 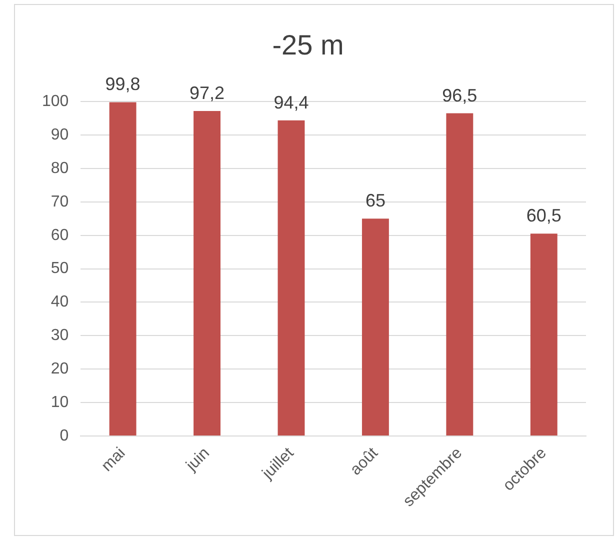 What do you see at coordinates (64, 435) in the screenshot?
I see `y-tick-label: 0` at bounding box center [64, 435].